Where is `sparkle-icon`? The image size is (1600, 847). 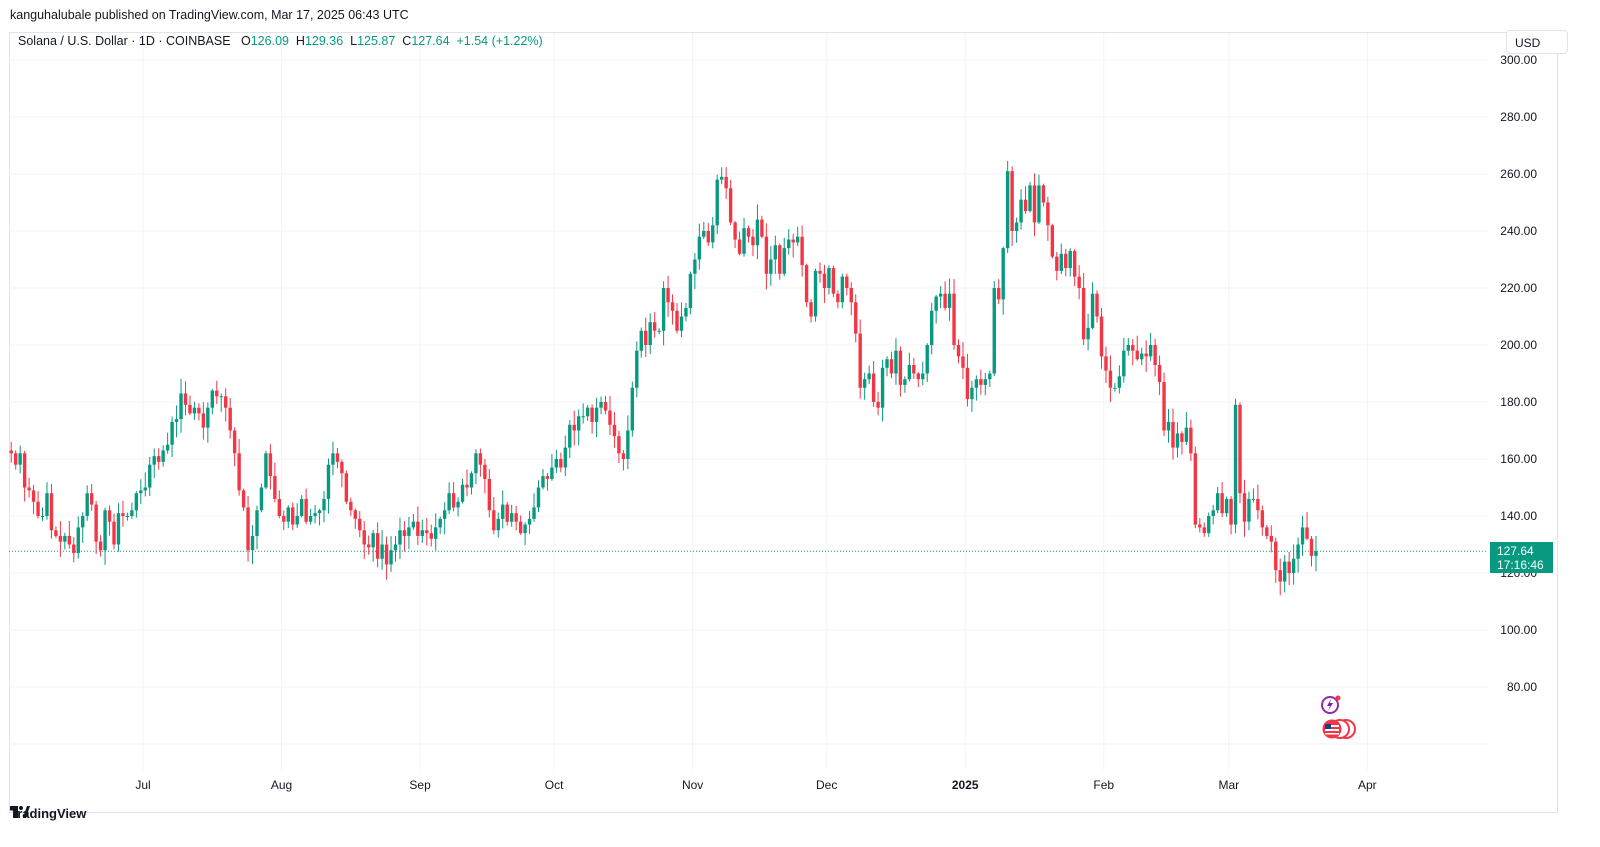 sparkle-icon is located at coordinates (1330, 705).